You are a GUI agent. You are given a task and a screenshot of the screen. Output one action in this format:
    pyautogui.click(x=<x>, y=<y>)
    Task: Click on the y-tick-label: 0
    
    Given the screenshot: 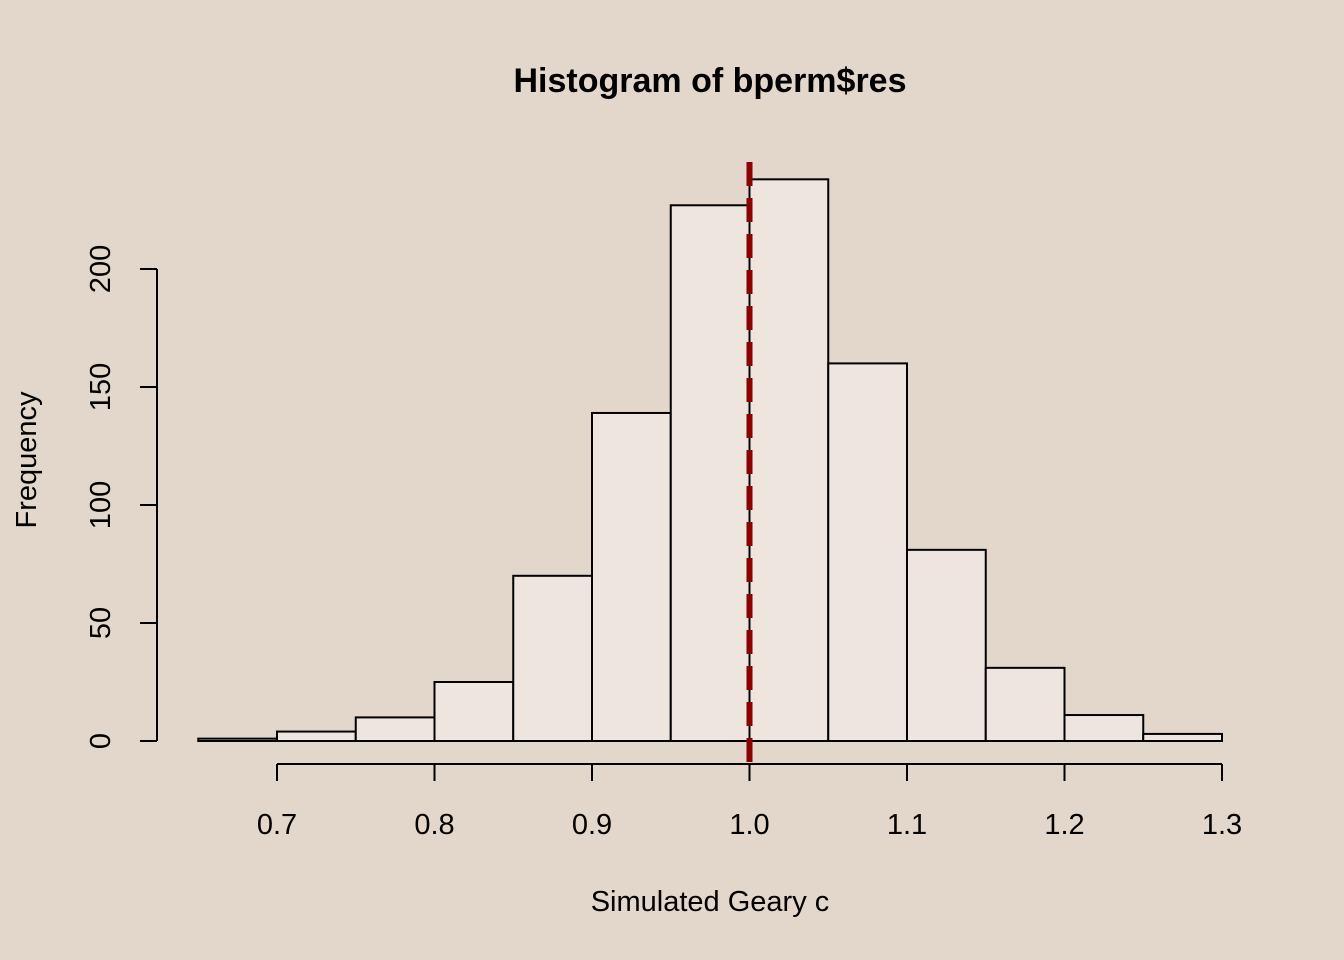 What is the action you would take?
    pyautogui.click(x=101, y=741)
    